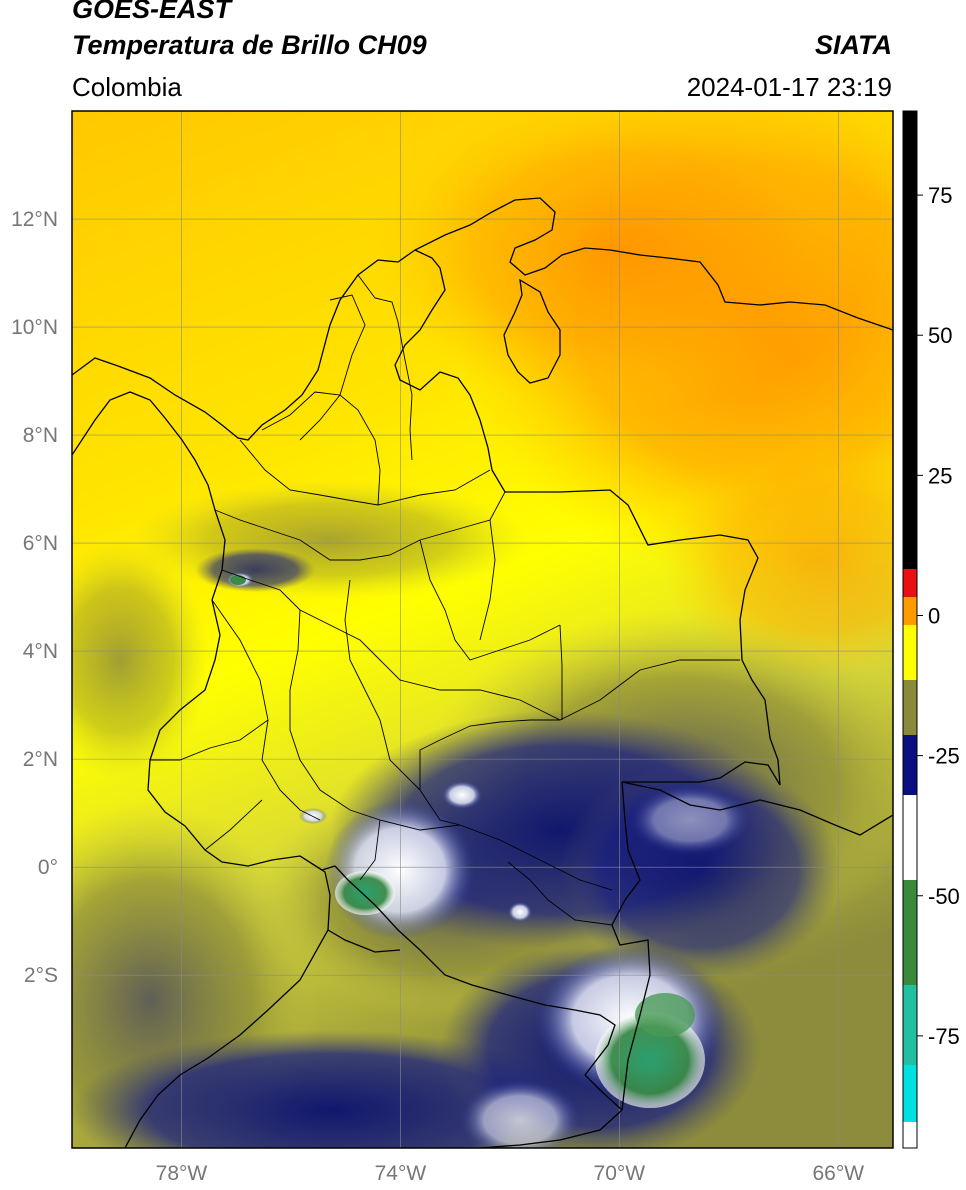 The width and height of the screenshot is (966, 1190). What do you see at coordinates (910, 1025) in the screenshot?
I see `colorbar-segment-teal` at bounding box center [910, 1025].